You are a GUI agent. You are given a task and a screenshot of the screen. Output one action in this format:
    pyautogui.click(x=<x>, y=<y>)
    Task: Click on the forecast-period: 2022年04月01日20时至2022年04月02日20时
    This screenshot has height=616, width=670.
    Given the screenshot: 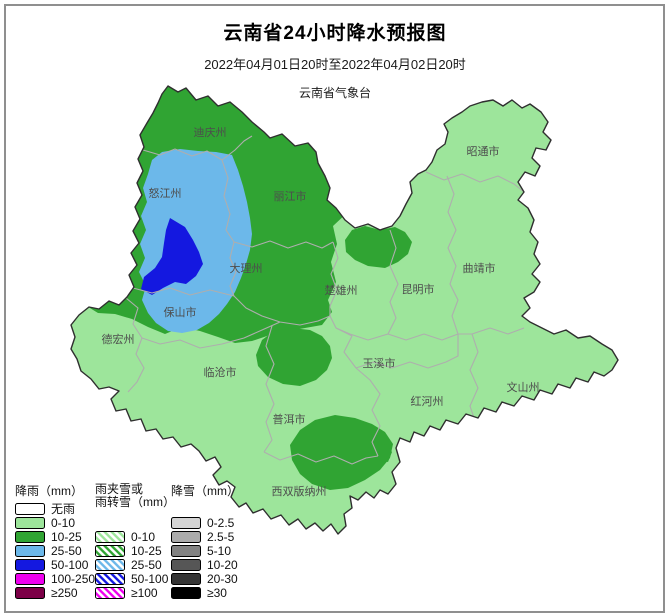 What is the action you would take?
    pyautogui.click(x=335, y=64)
    